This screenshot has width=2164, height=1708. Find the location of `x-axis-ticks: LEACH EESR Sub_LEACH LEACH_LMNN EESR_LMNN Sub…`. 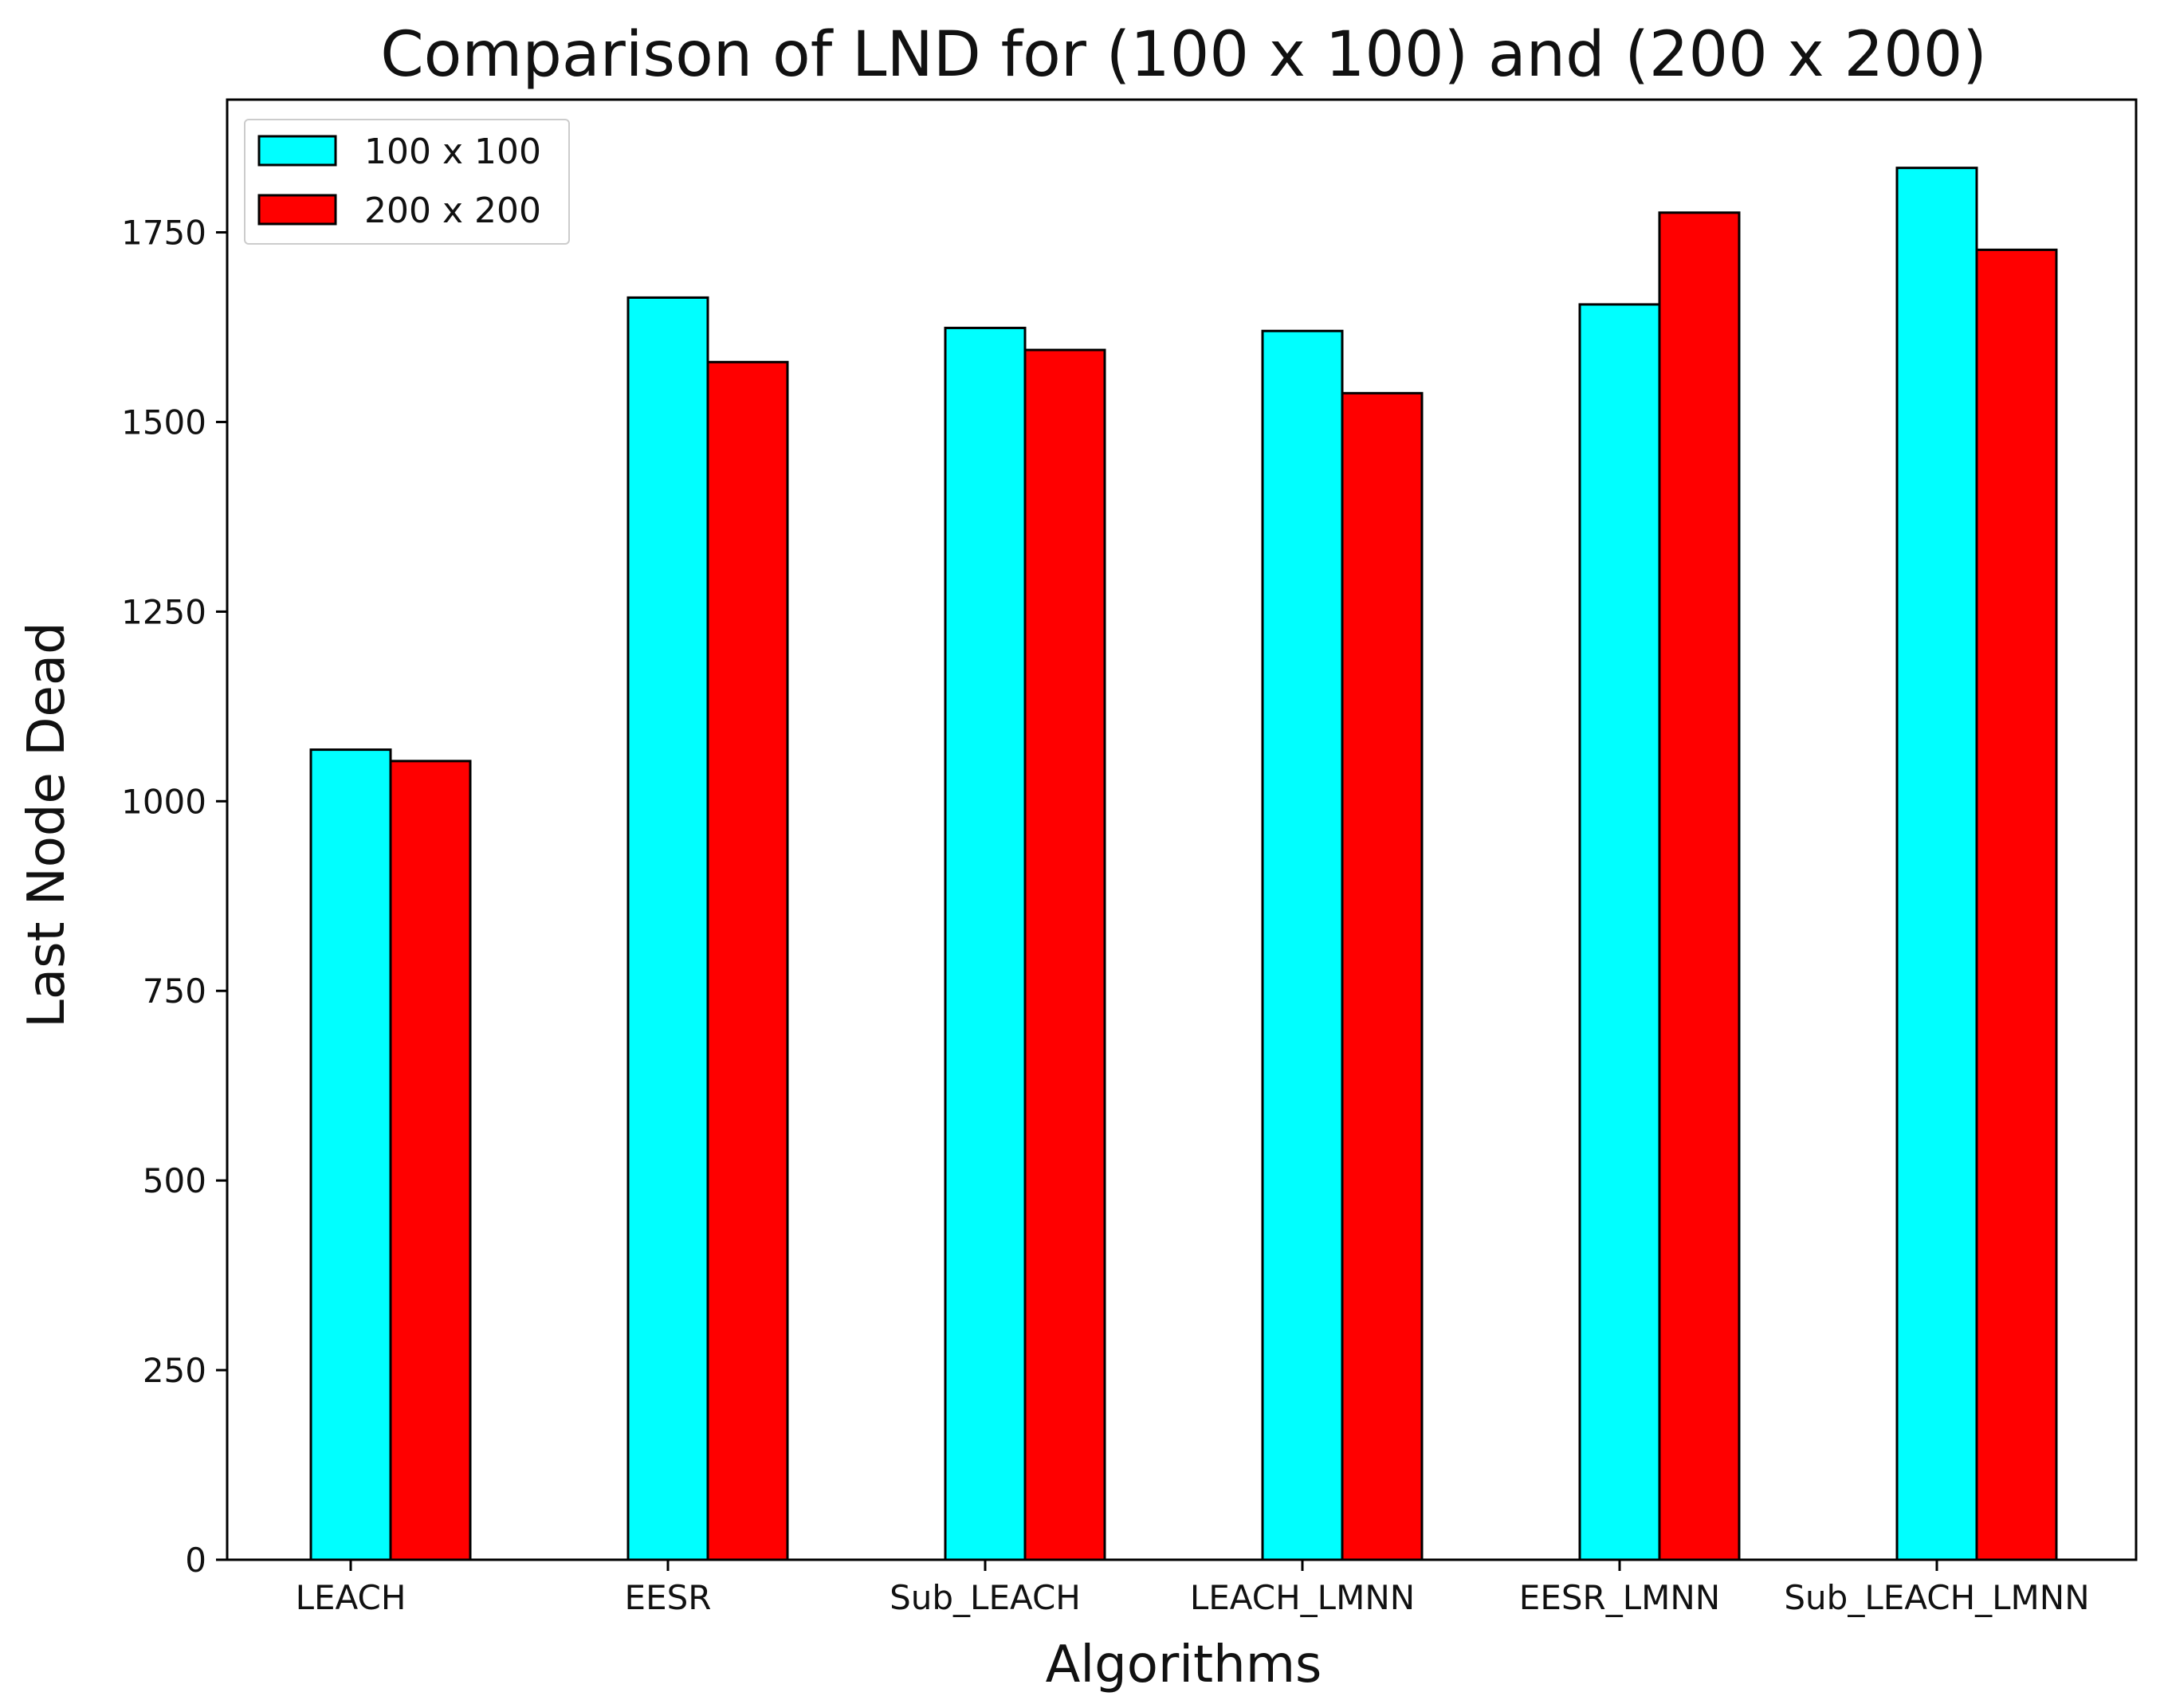

x-axis-ticks: LEACH EESR Sub_LEACH LEACH_LMNN EESR_LMNN Sub… is located at coordinates (1193, 1588).